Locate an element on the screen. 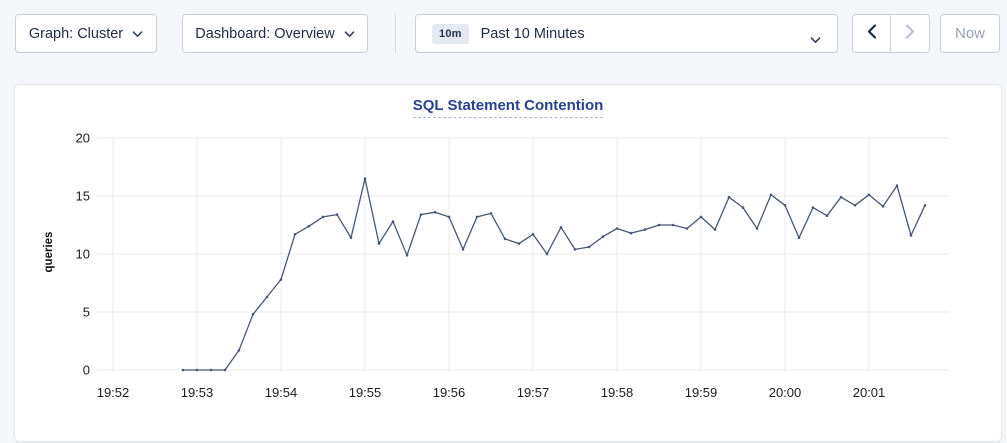  time-range-picker: 10m Past 10 Minutes is located at coordinates (626, 33).